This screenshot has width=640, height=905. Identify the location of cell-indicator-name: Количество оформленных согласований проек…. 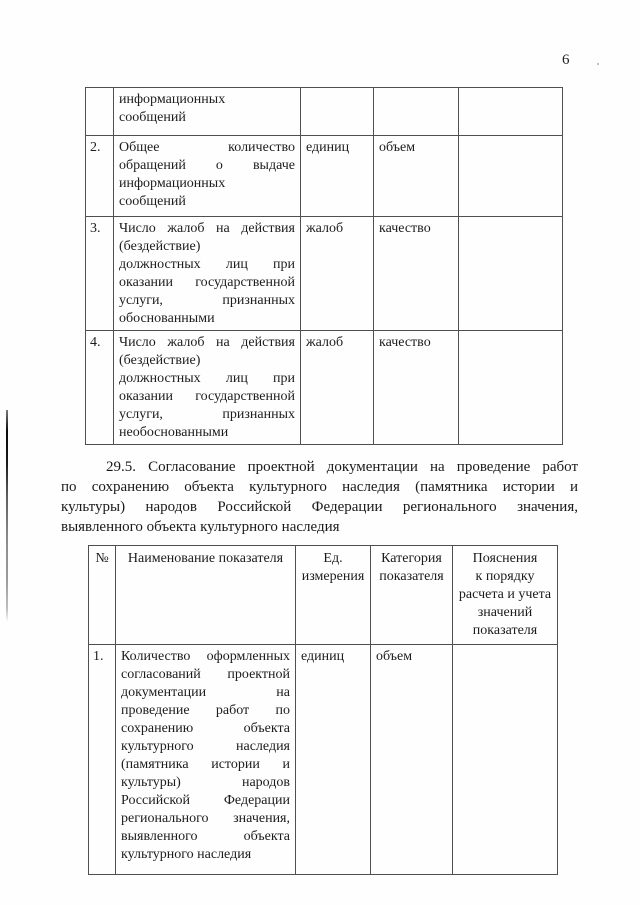
(205, 759).